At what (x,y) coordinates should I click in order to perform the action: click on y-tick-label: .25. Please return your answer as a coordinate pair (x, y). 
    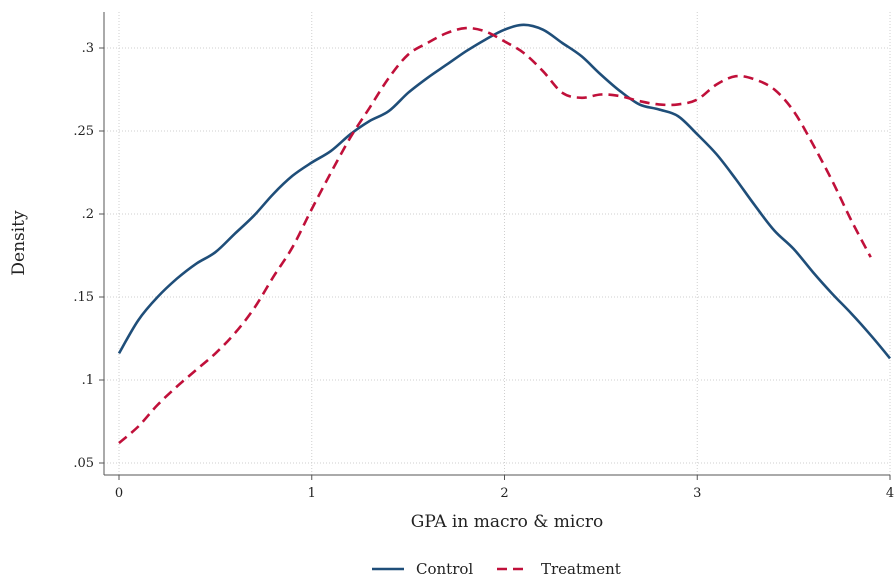
    Looking at the image, I should click on (83, 131).